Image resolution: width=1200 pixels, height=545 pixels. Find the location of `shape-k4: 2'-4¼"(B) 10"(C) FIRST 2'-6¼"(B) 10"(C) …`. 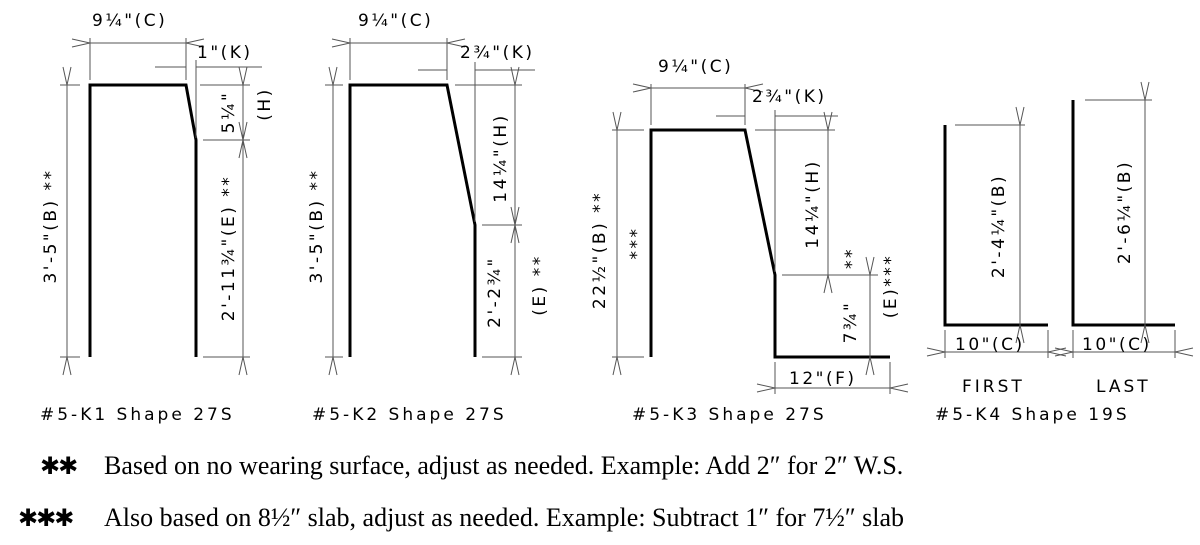

shape-k4: 2'-4¼"(B) 10"(C) FIRST 2'-6¼"(B) 10"(C) … is located at coordinates (1055, 262).